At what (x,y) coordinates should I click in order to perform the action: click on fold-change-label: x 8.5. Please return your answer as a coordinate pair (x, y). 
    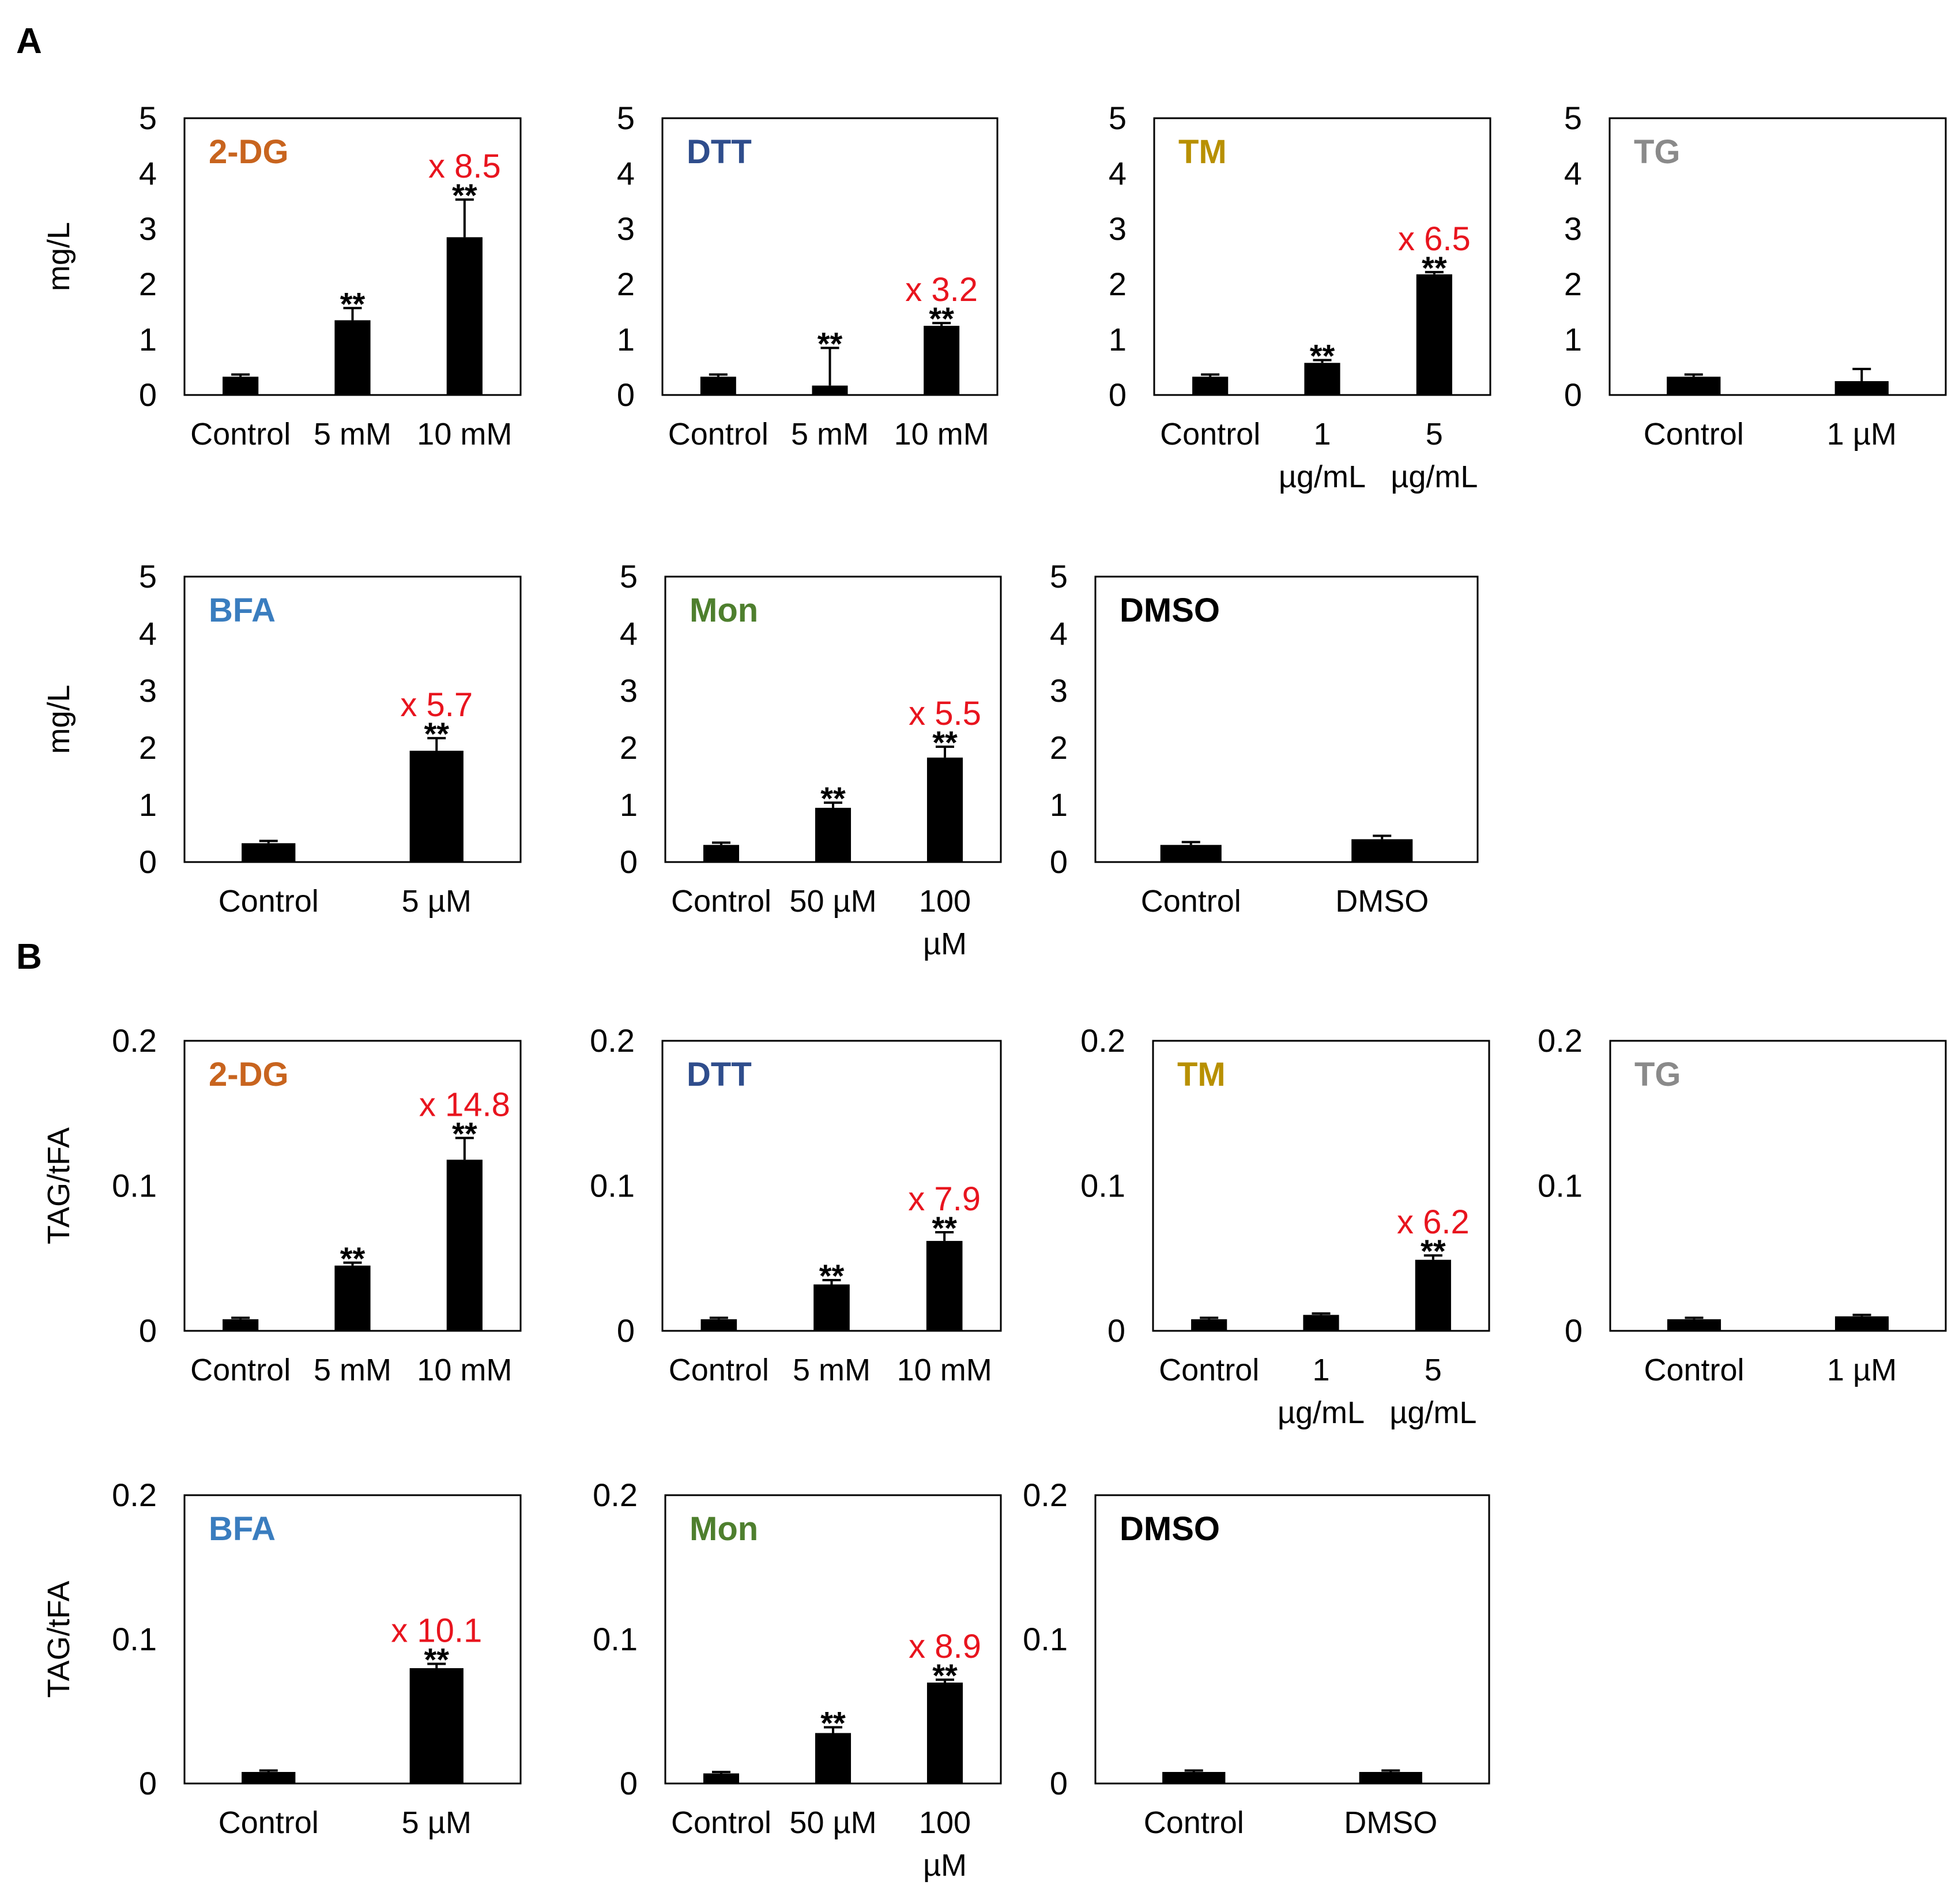
    Looking at the image, I should click on (464, 166).